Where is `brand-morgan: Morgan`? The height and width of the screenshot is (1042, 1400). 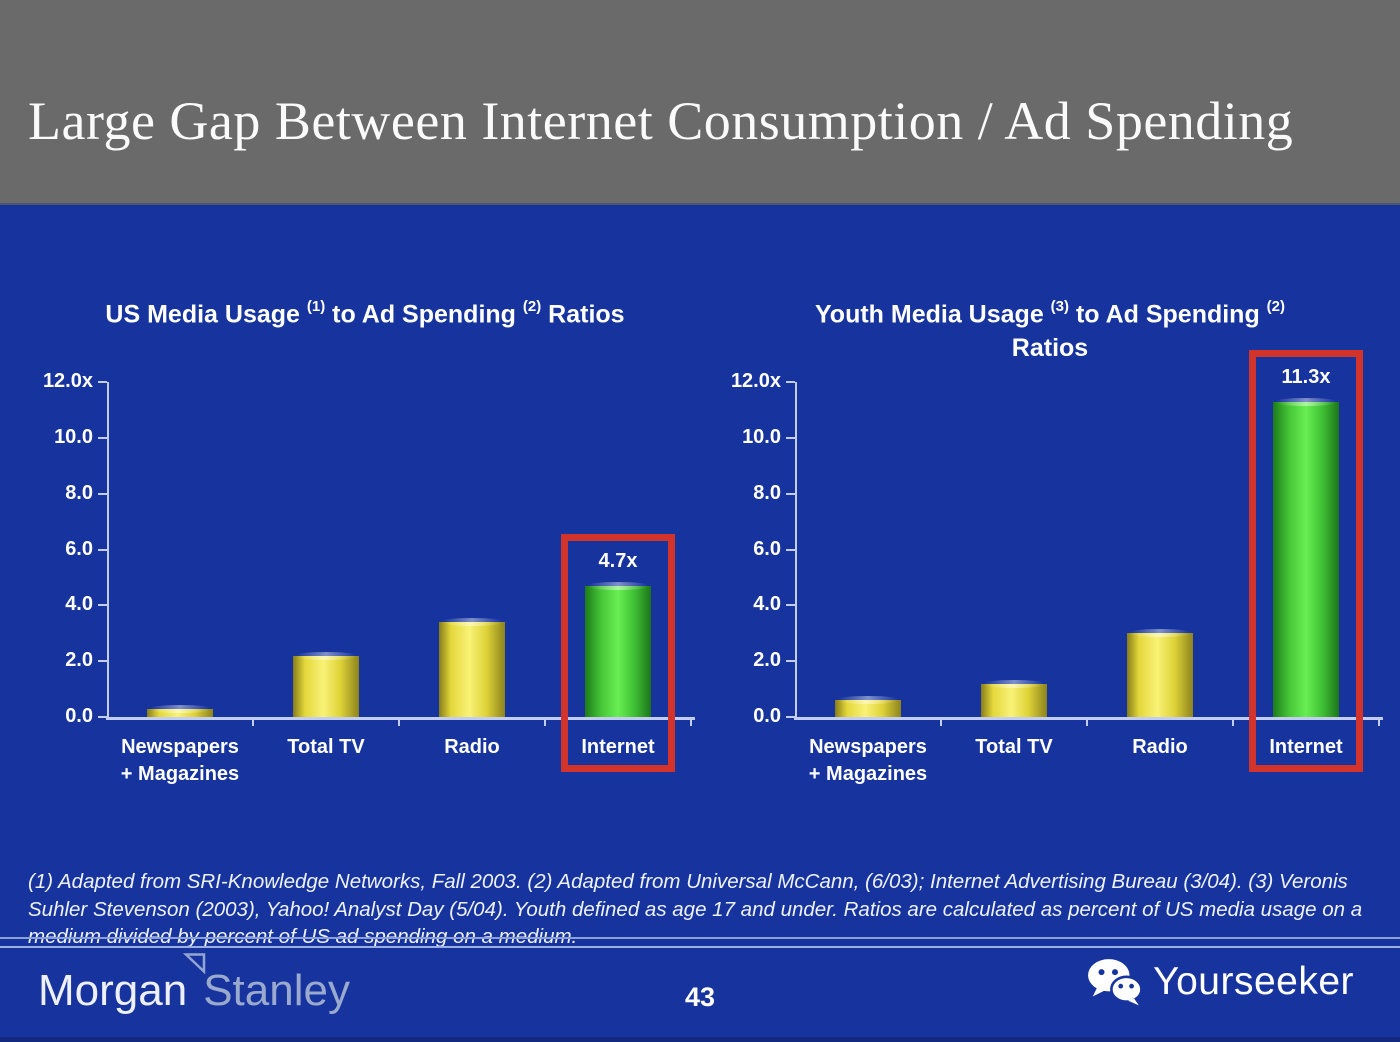 brand-morgan: Morgan is located at coordinates (113, 990).